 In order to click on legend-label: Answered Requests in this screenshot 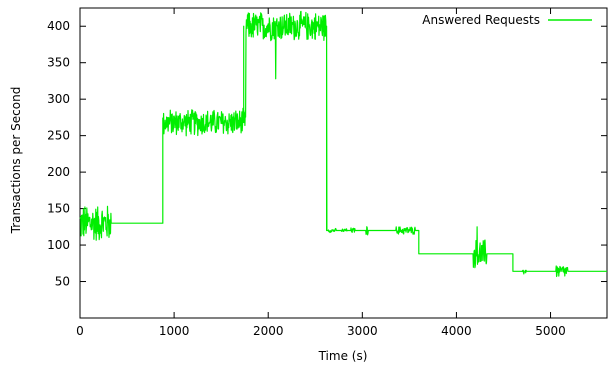, I will do `click(481, 20)`.